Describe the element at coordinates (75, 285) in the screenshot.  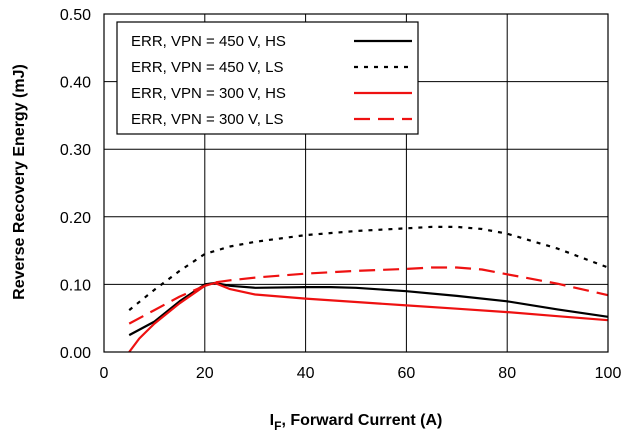
I see `y-tick-label: 0.10` at that location.